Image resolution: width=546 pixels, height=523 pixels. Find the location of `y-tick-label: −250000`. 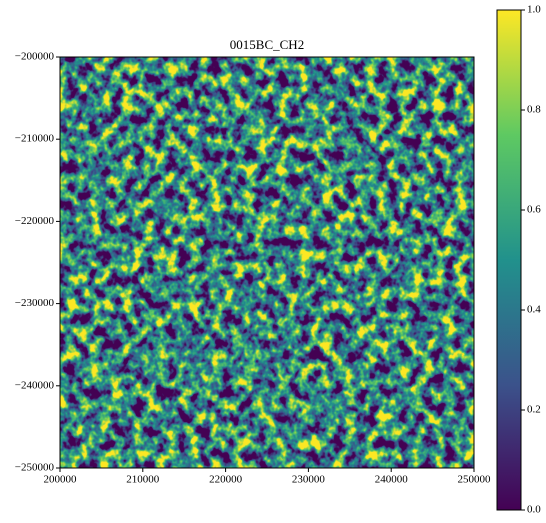

y-tick-label: −250000 is located at coordinates (35, 468).